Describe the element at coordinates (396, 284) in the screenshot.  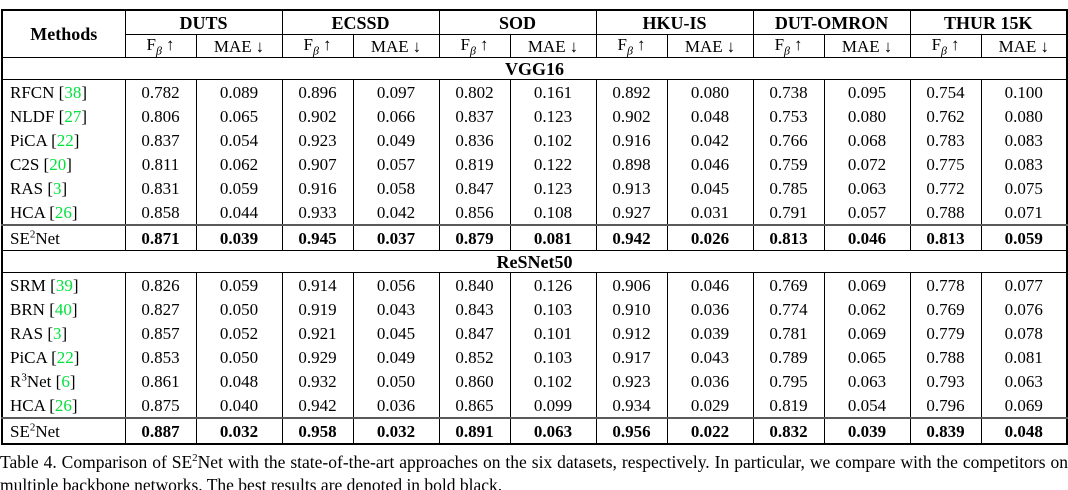
I see `value-cell: 0.056` at that location.